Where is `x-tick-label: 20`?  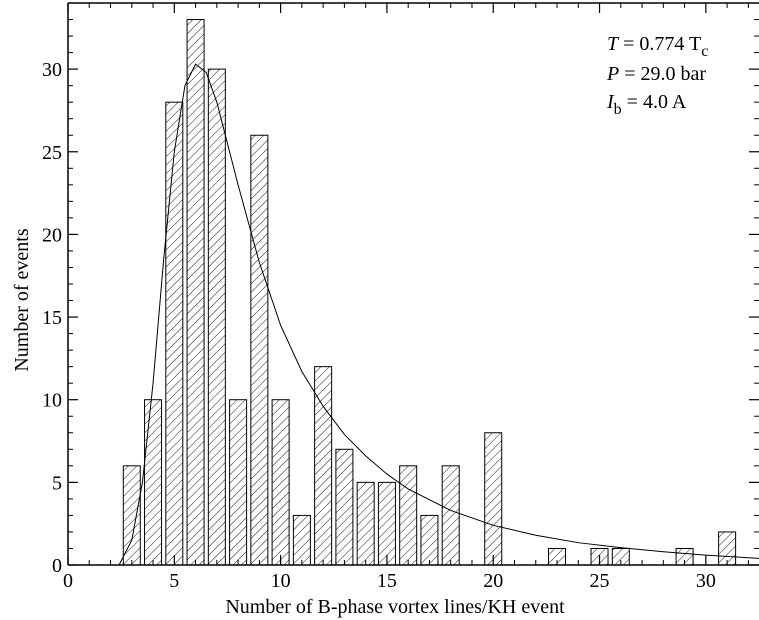
x-tick-label: 20 is located at coordinates (493, 581).